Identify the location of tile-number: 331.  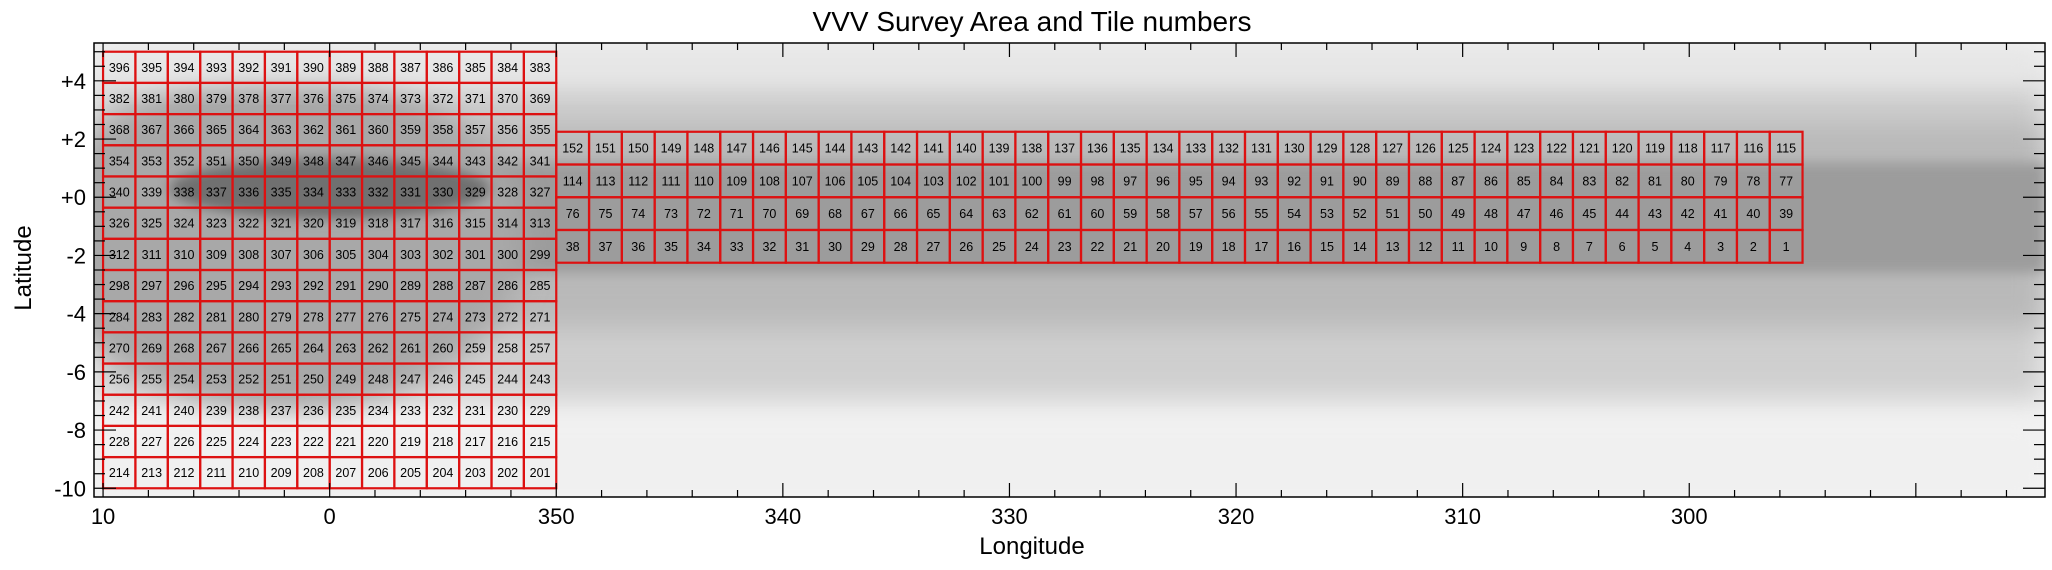
(410, 193).